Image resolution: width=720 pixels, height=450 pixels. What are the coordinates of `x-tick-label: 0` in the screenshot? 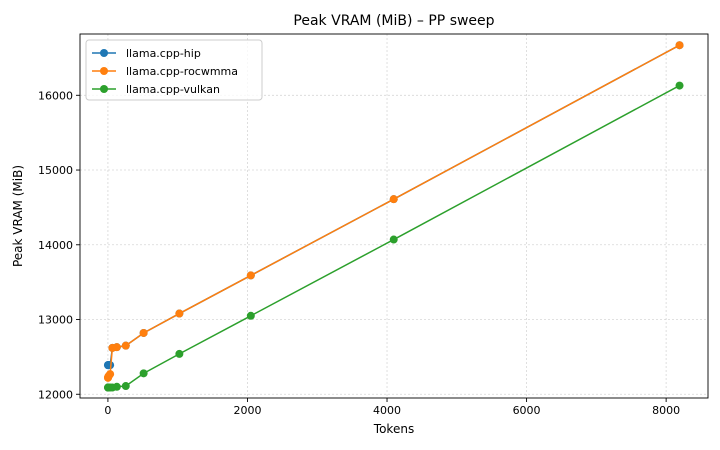 It's located at (107, 410).